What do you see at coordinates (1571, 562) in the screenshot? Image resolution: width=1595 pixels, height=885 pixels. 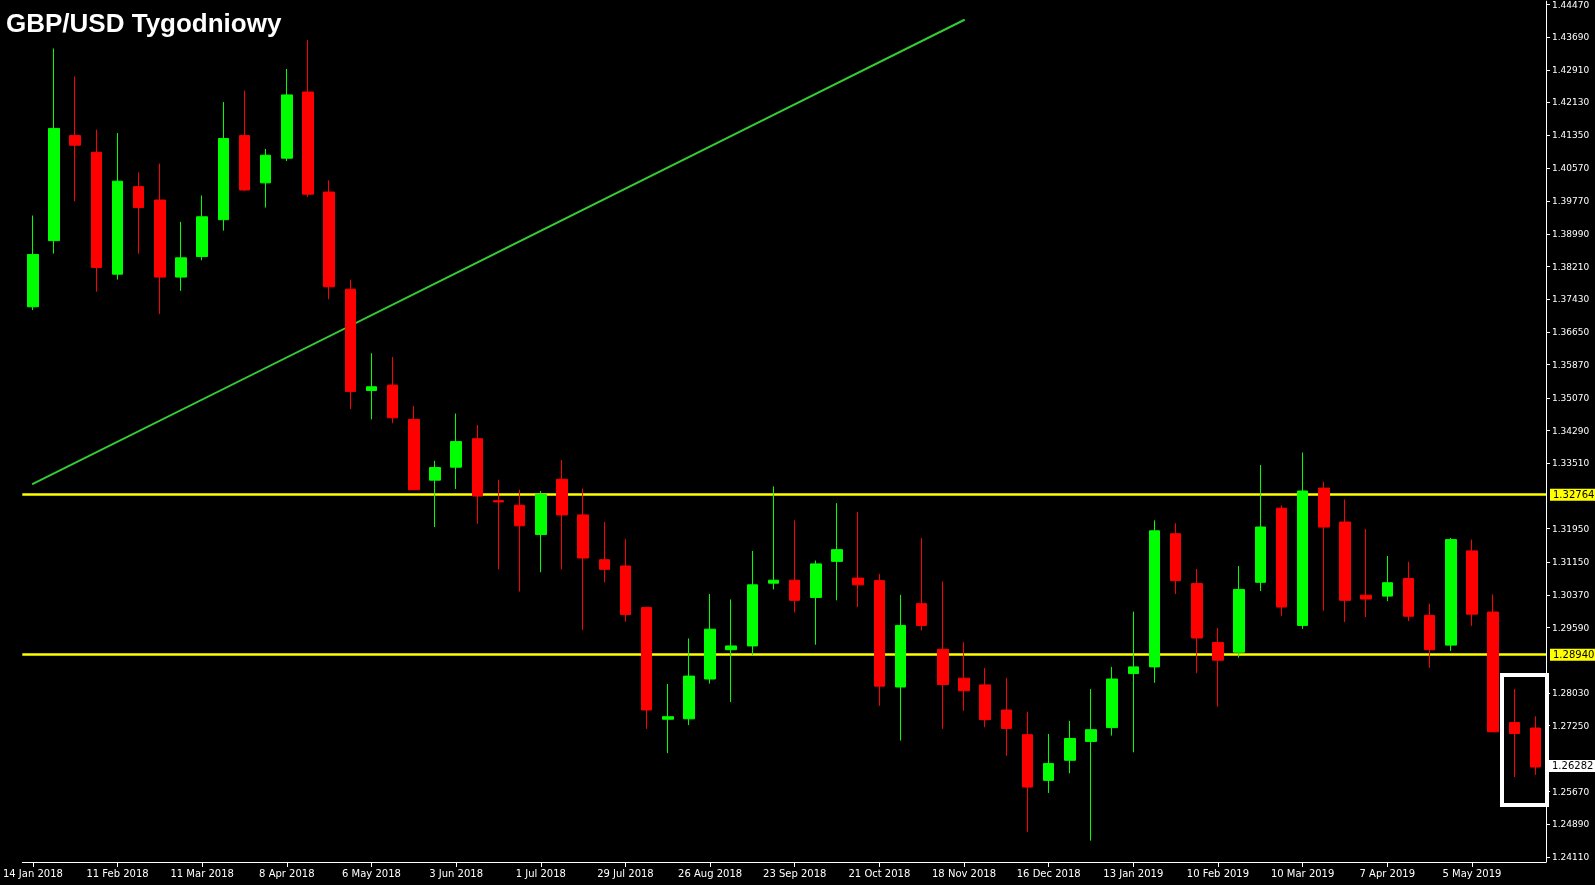 I see `y-tick-label: 1.31150` at bounding box center [1571, 562].